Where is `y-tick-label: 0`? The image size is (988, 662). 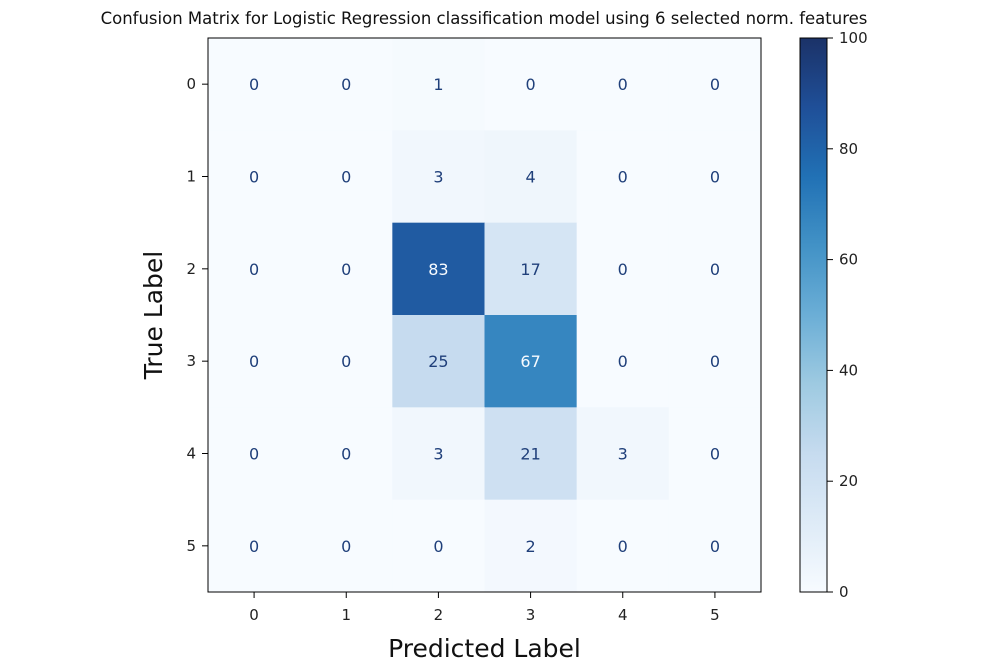
y-tick-label: 0 is located at coordinates (191, 84).